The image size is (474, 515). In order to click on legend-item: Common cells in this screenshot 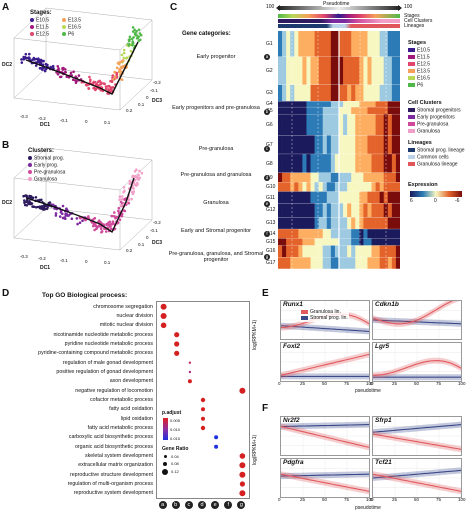, I will do `click(428, 157)`.